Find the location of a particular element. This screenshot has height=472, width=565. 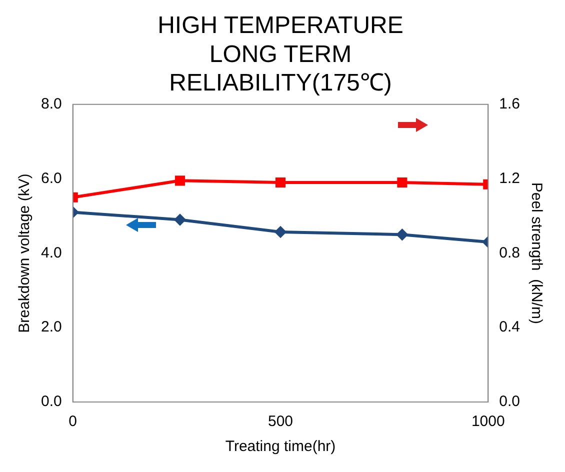

y2-tick-label: 0.4 is located at coordinates (509, 327).